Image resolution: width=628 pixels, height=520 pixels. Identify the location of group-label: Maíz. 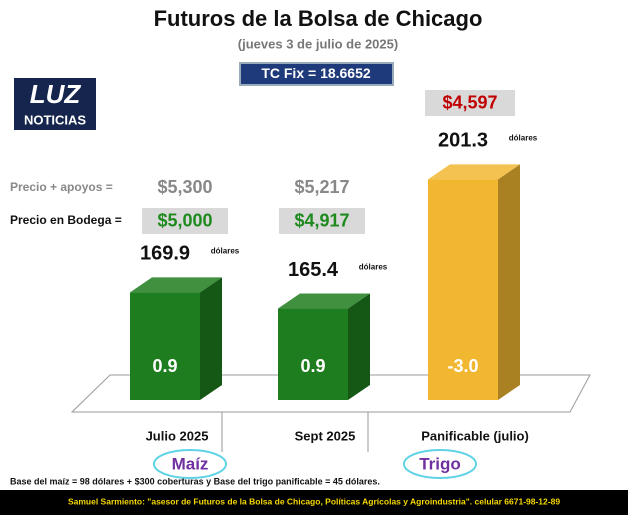
(190, 463).